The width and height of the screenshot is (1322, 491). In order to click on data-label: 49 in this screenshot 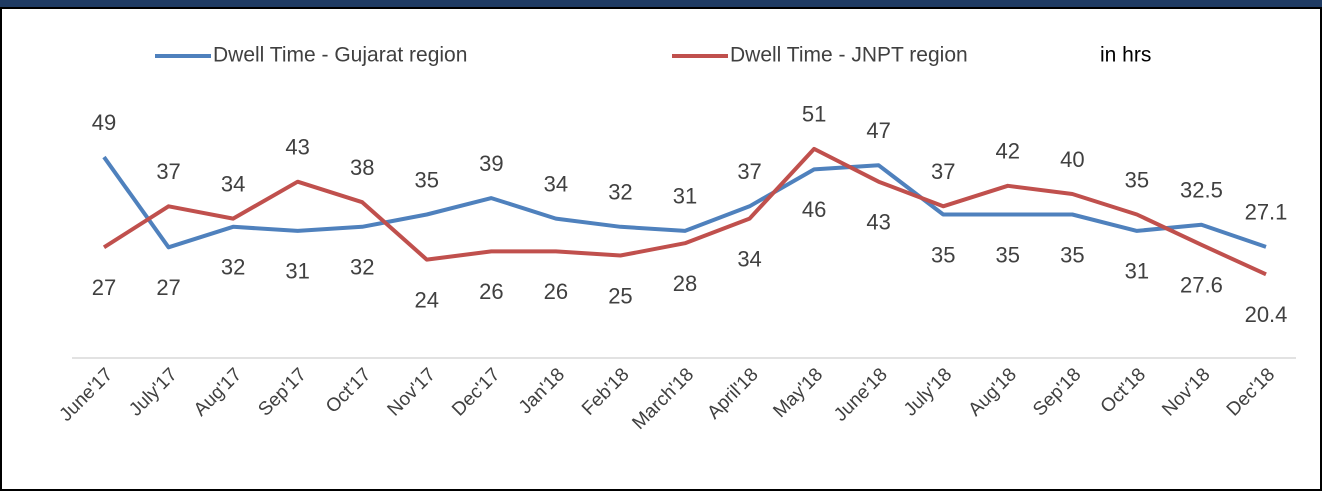, I will do `click(104, 122)`.